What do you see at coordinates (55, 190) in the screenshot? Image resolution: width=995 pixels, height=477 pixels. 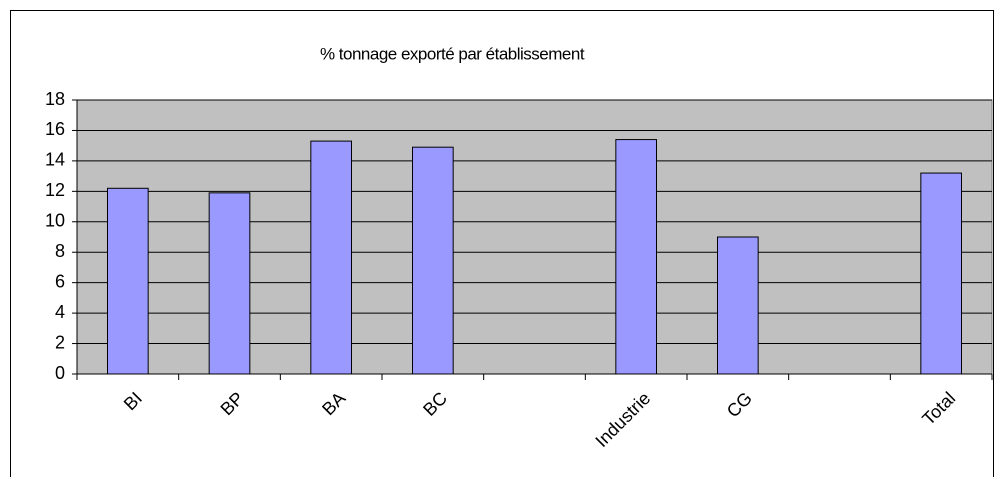 I see `y-tick-label: 12` at bounding box center [55, 190].